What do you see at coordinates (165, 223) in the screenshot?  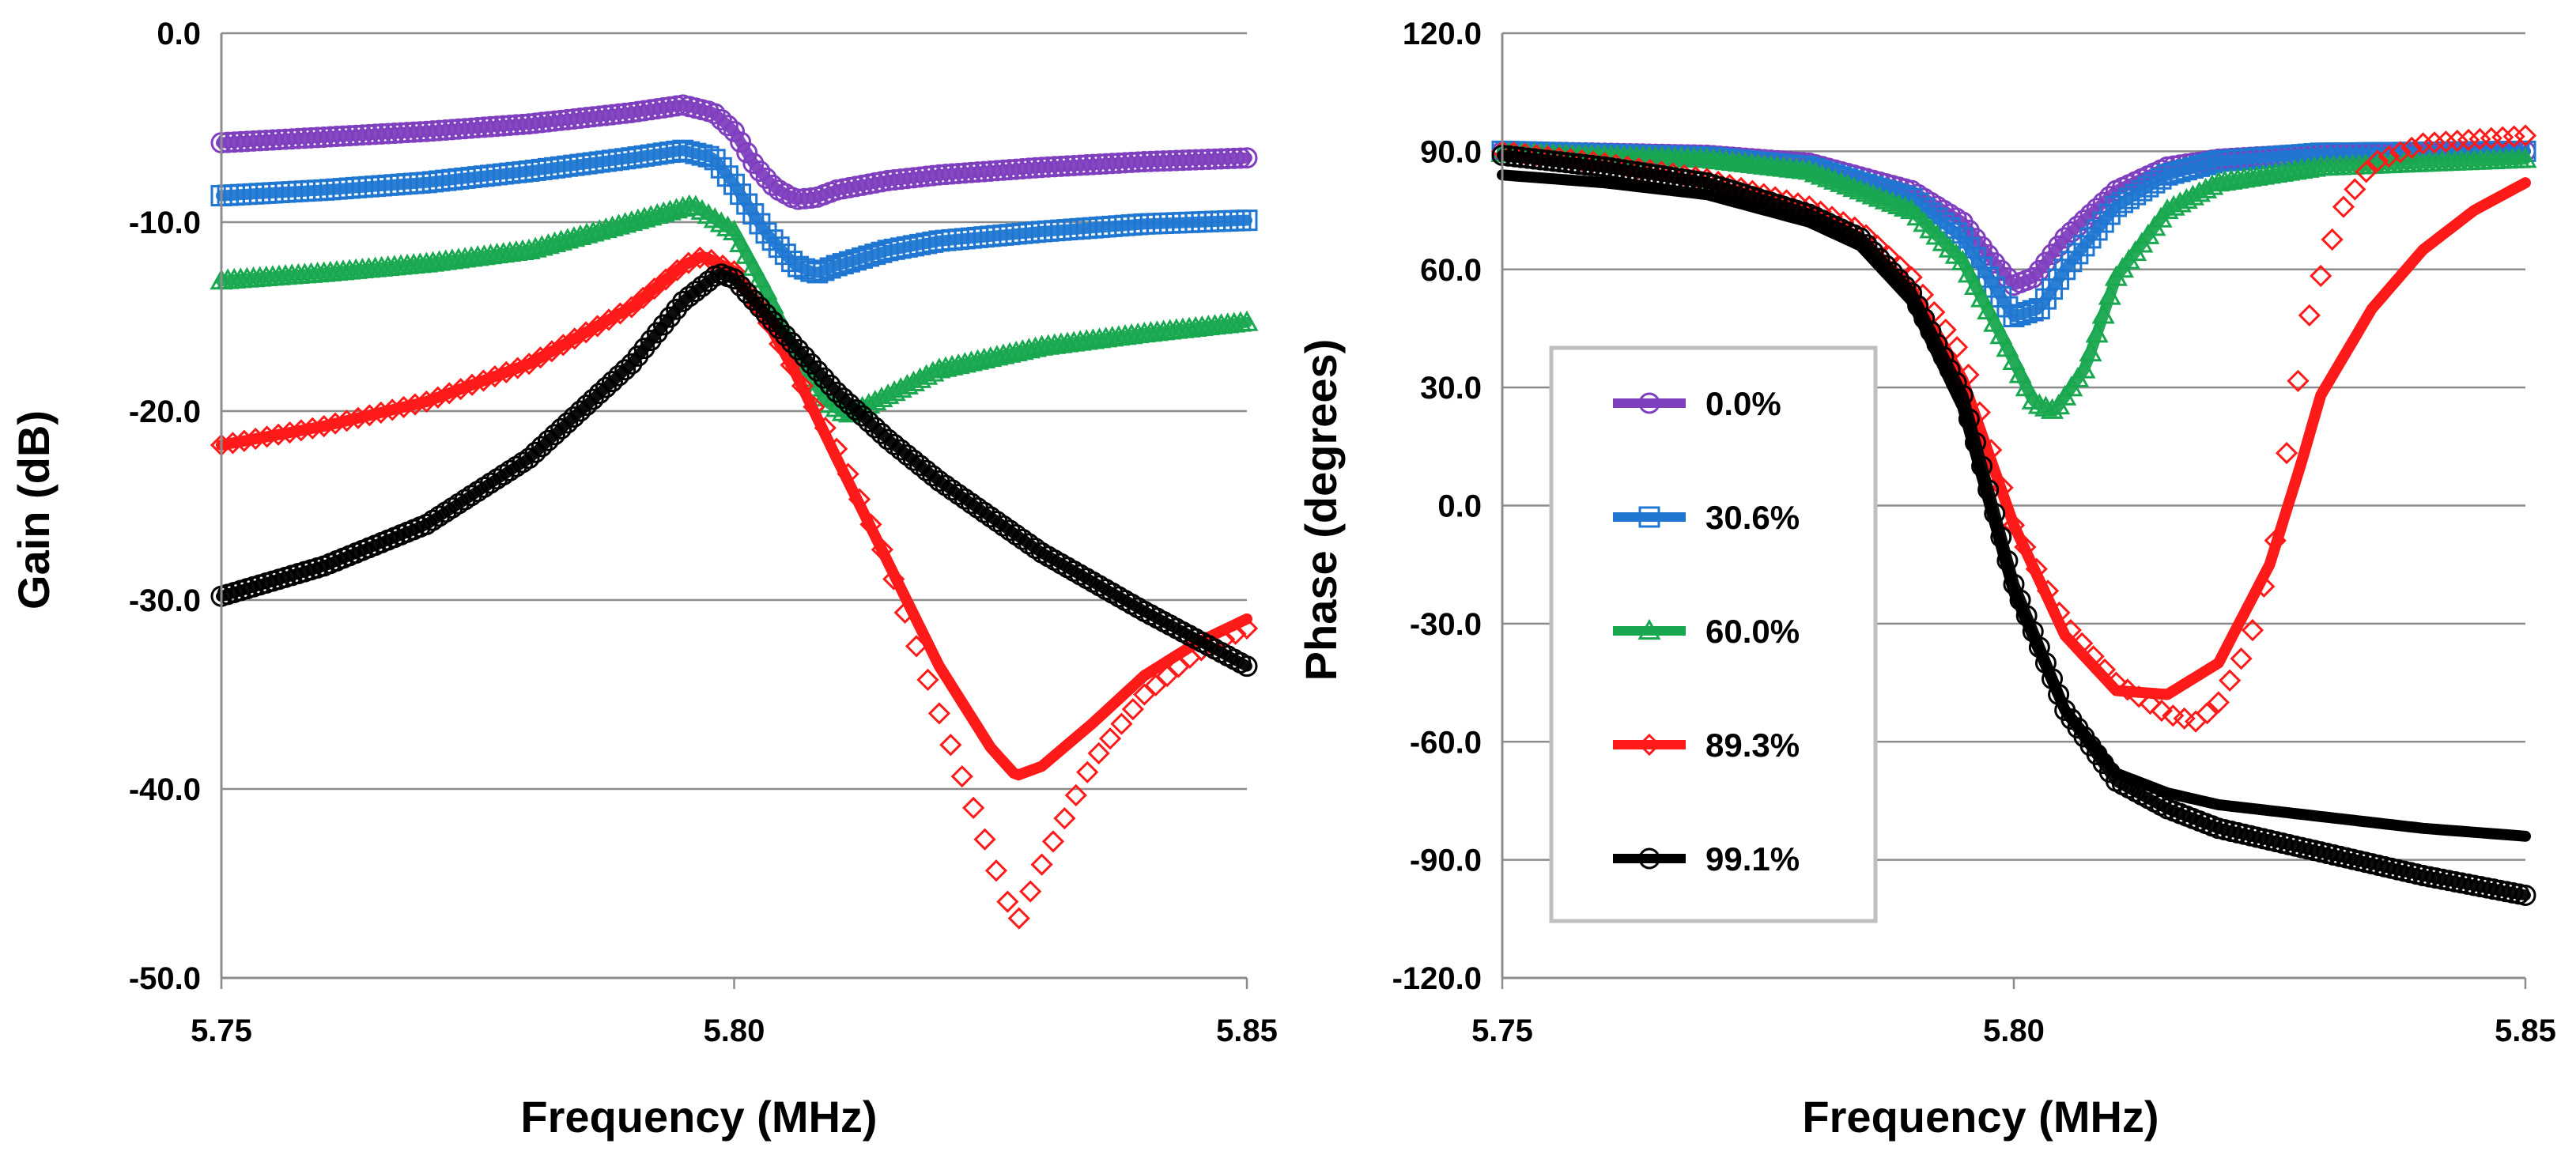 I see `gain-y-tick-label: -10.0` at bounding box center [165, 223].